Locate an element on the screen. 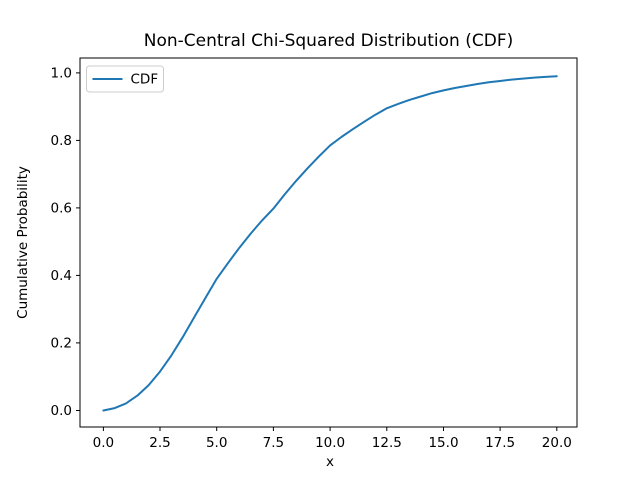 This screenshot has height=480, width=640. legend: CDF is located at coordinates (125, 79).